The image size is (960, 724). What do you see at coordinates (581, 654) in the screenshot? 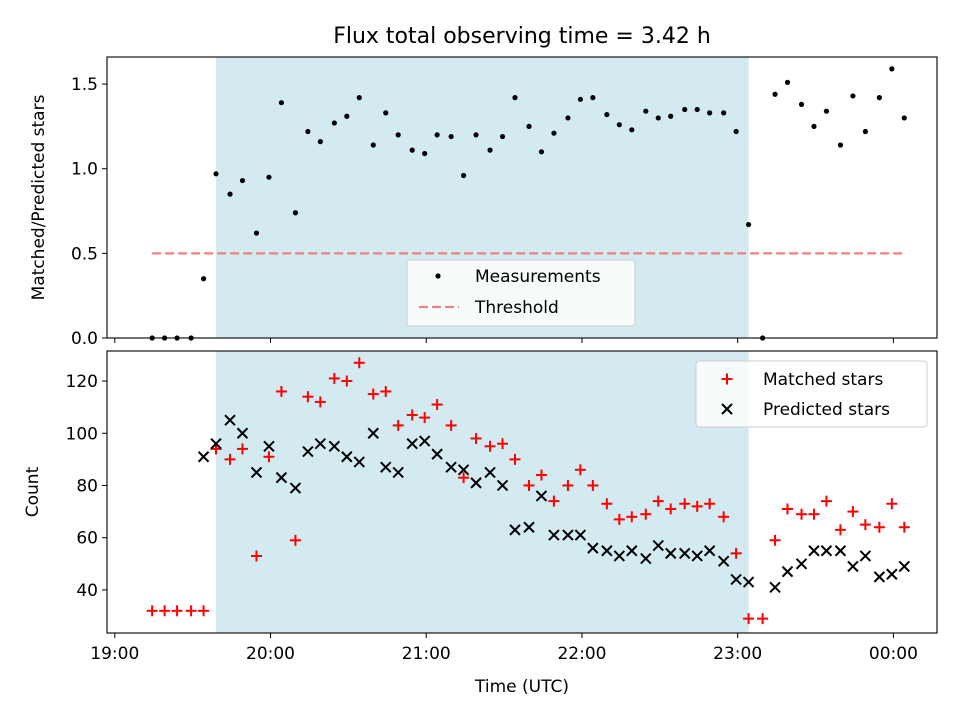
I see `x-tick-label: 22:00` at bounding box center [581, 654].